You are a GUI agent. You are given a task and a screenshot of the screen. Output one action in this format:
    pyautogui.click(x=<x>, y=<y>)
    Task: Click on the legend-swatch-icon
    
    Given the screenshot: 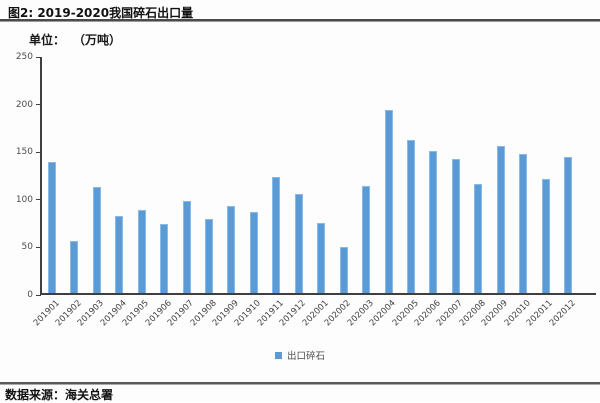 What is the action you would take?
    pyautogui.click(x=278, y=355)
    